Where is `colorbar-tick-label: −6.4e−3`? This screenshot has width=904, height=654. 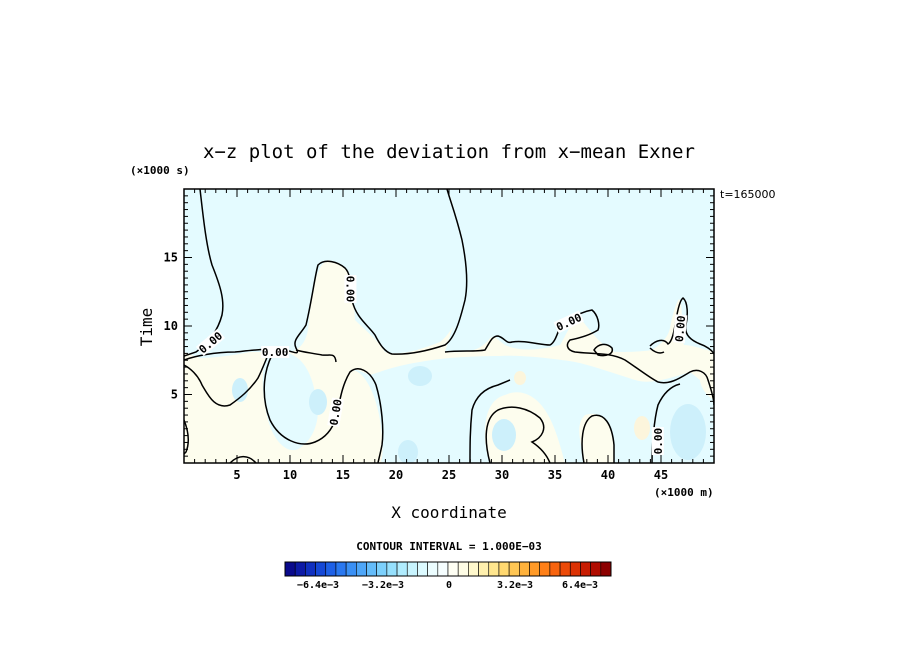 colorbar-tick-label: −6.4e−3 is located at coordinates (318, 585).